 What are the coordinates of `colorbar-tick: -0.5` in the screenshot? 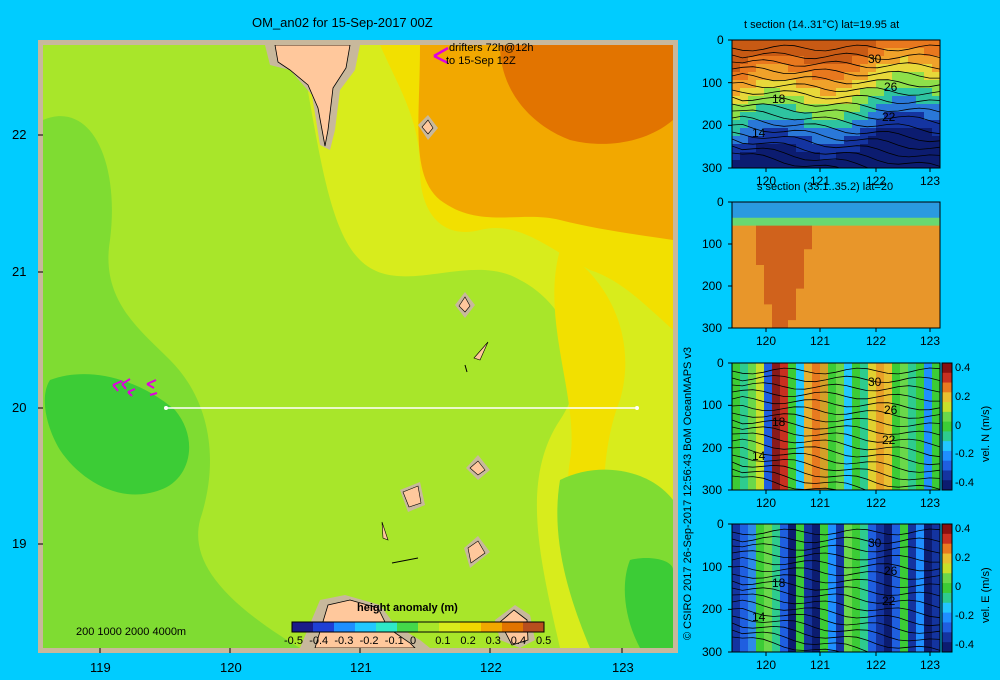 It's located at (293, 641).